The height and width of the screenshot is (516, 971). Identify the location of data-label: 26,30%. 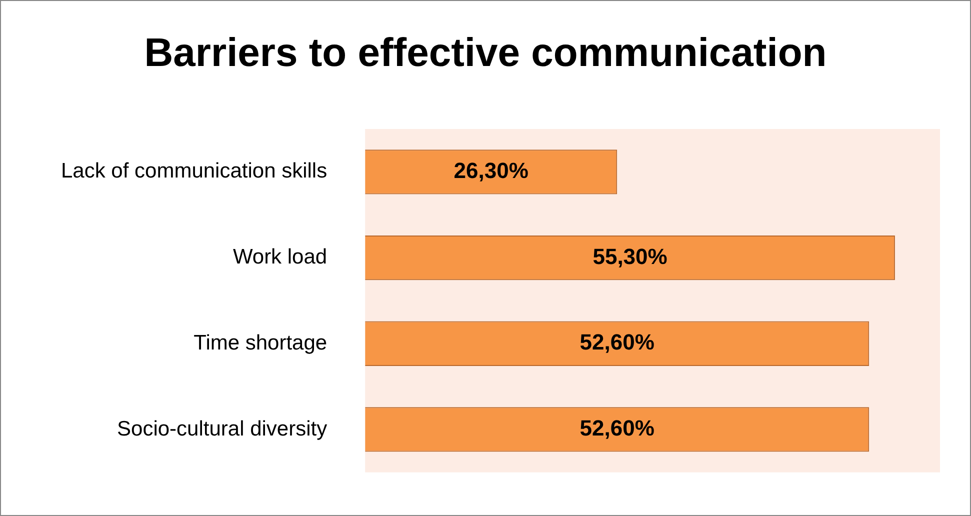
(491, 170).